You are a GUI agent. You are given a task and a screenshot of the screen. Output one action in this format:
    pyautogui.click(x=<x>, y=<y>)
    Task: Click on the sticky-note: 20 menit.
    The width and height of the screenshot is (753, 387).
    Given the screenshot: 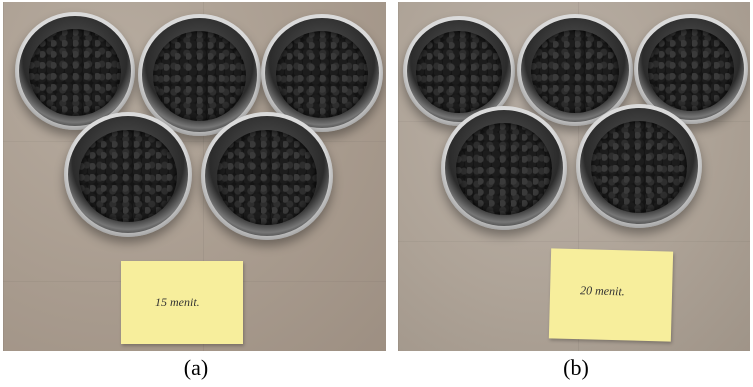 What is the action you would take?
    pyautogui.click(x=611, y=295)
    